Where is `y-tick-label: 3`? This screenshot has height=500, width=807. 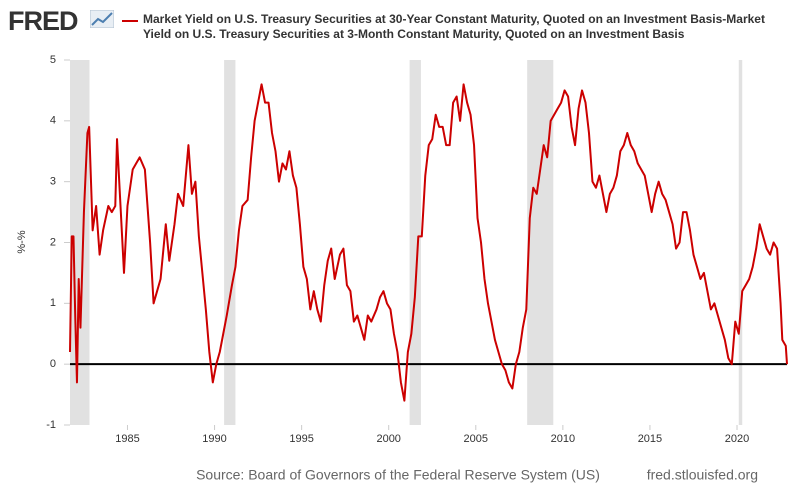 y-tick-label: 3 is located at coordinates (53, 182).